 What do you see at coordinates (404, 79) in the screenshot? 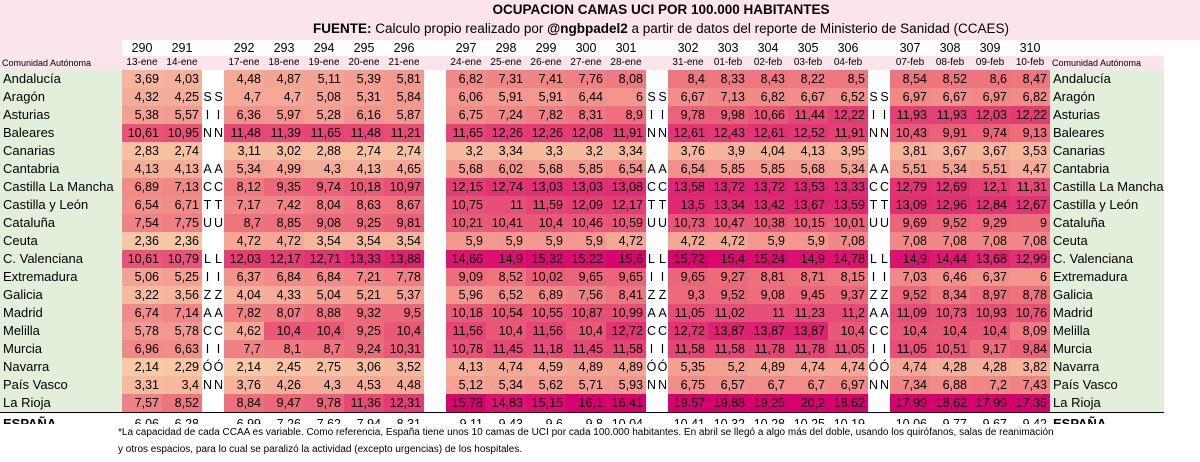
I see `occupancy-cell: 5,81` at bounding box center [404, 79].